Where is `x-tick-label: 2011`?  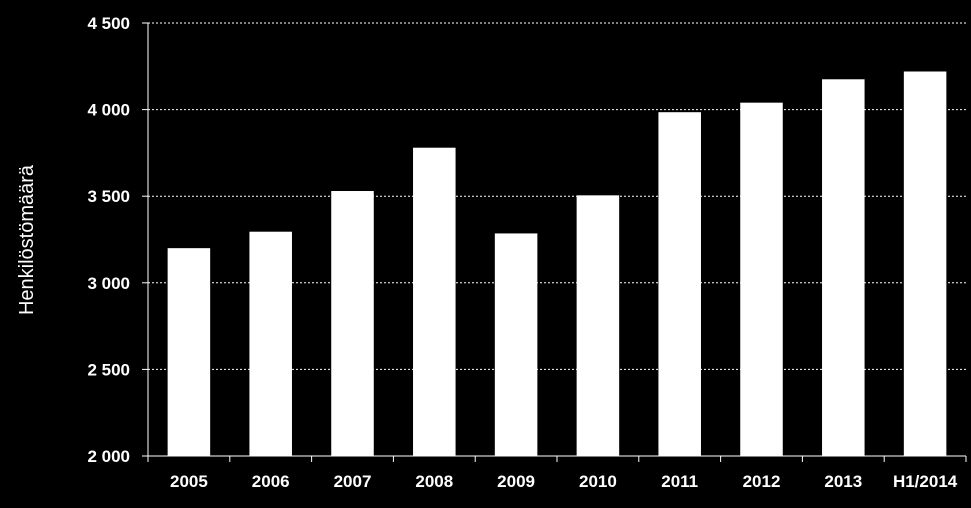 x-tick-label: 2011 is located at coordinates (679, 481).